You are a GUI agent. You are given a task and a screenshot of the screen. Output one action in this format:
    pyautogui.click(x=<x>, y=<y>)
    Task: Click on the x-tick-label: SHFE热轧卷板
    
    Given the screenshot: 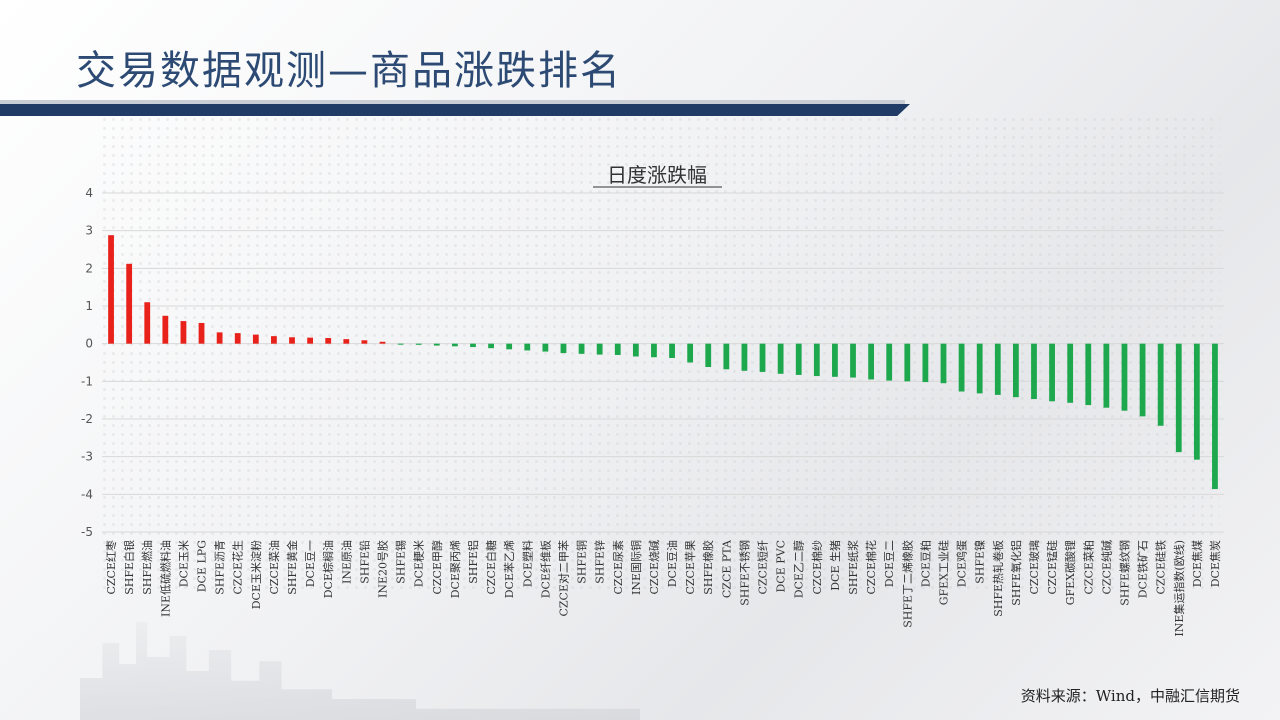 What is the action you would take?
    pyautogui.click(x=998, y=578)
    